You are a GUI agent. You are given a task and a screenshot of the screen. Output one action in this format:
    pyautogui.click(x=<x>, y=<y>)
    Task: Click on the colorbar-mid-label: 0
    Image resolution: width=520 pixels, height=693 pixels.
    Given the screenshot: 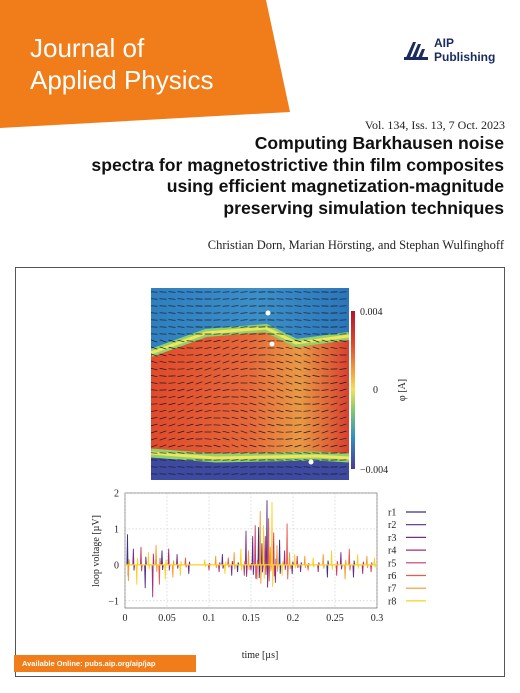 What is the action you would take?
    pyautogui.click(x=375, y=390)
    